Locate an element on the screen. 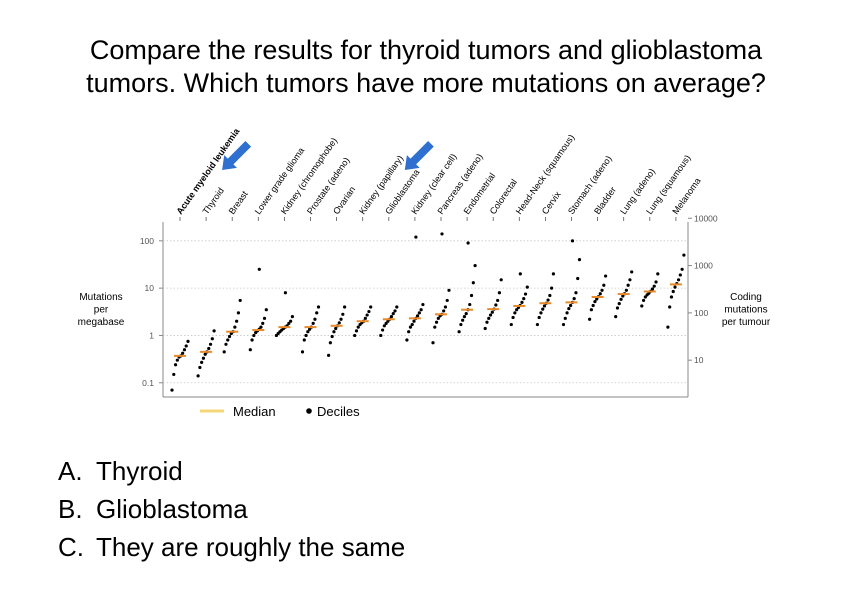  right-tick-label: 10 is located at coordinates (699, 360).